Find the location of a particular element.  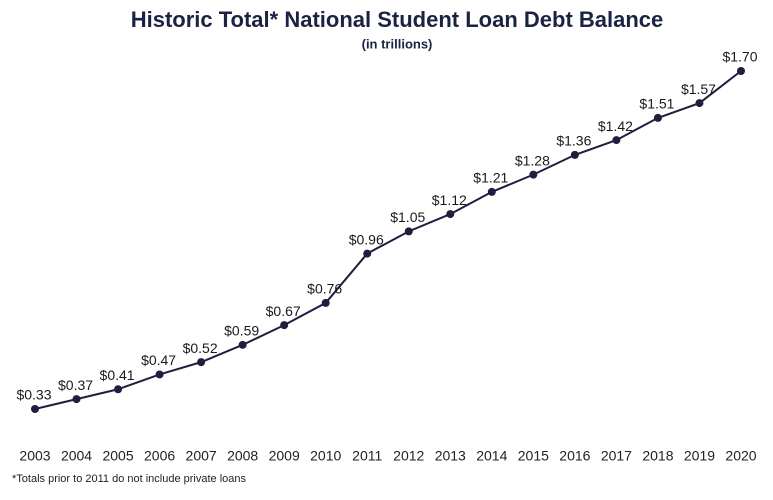

data-label: $1.05 is located at coordinates (407, 217).